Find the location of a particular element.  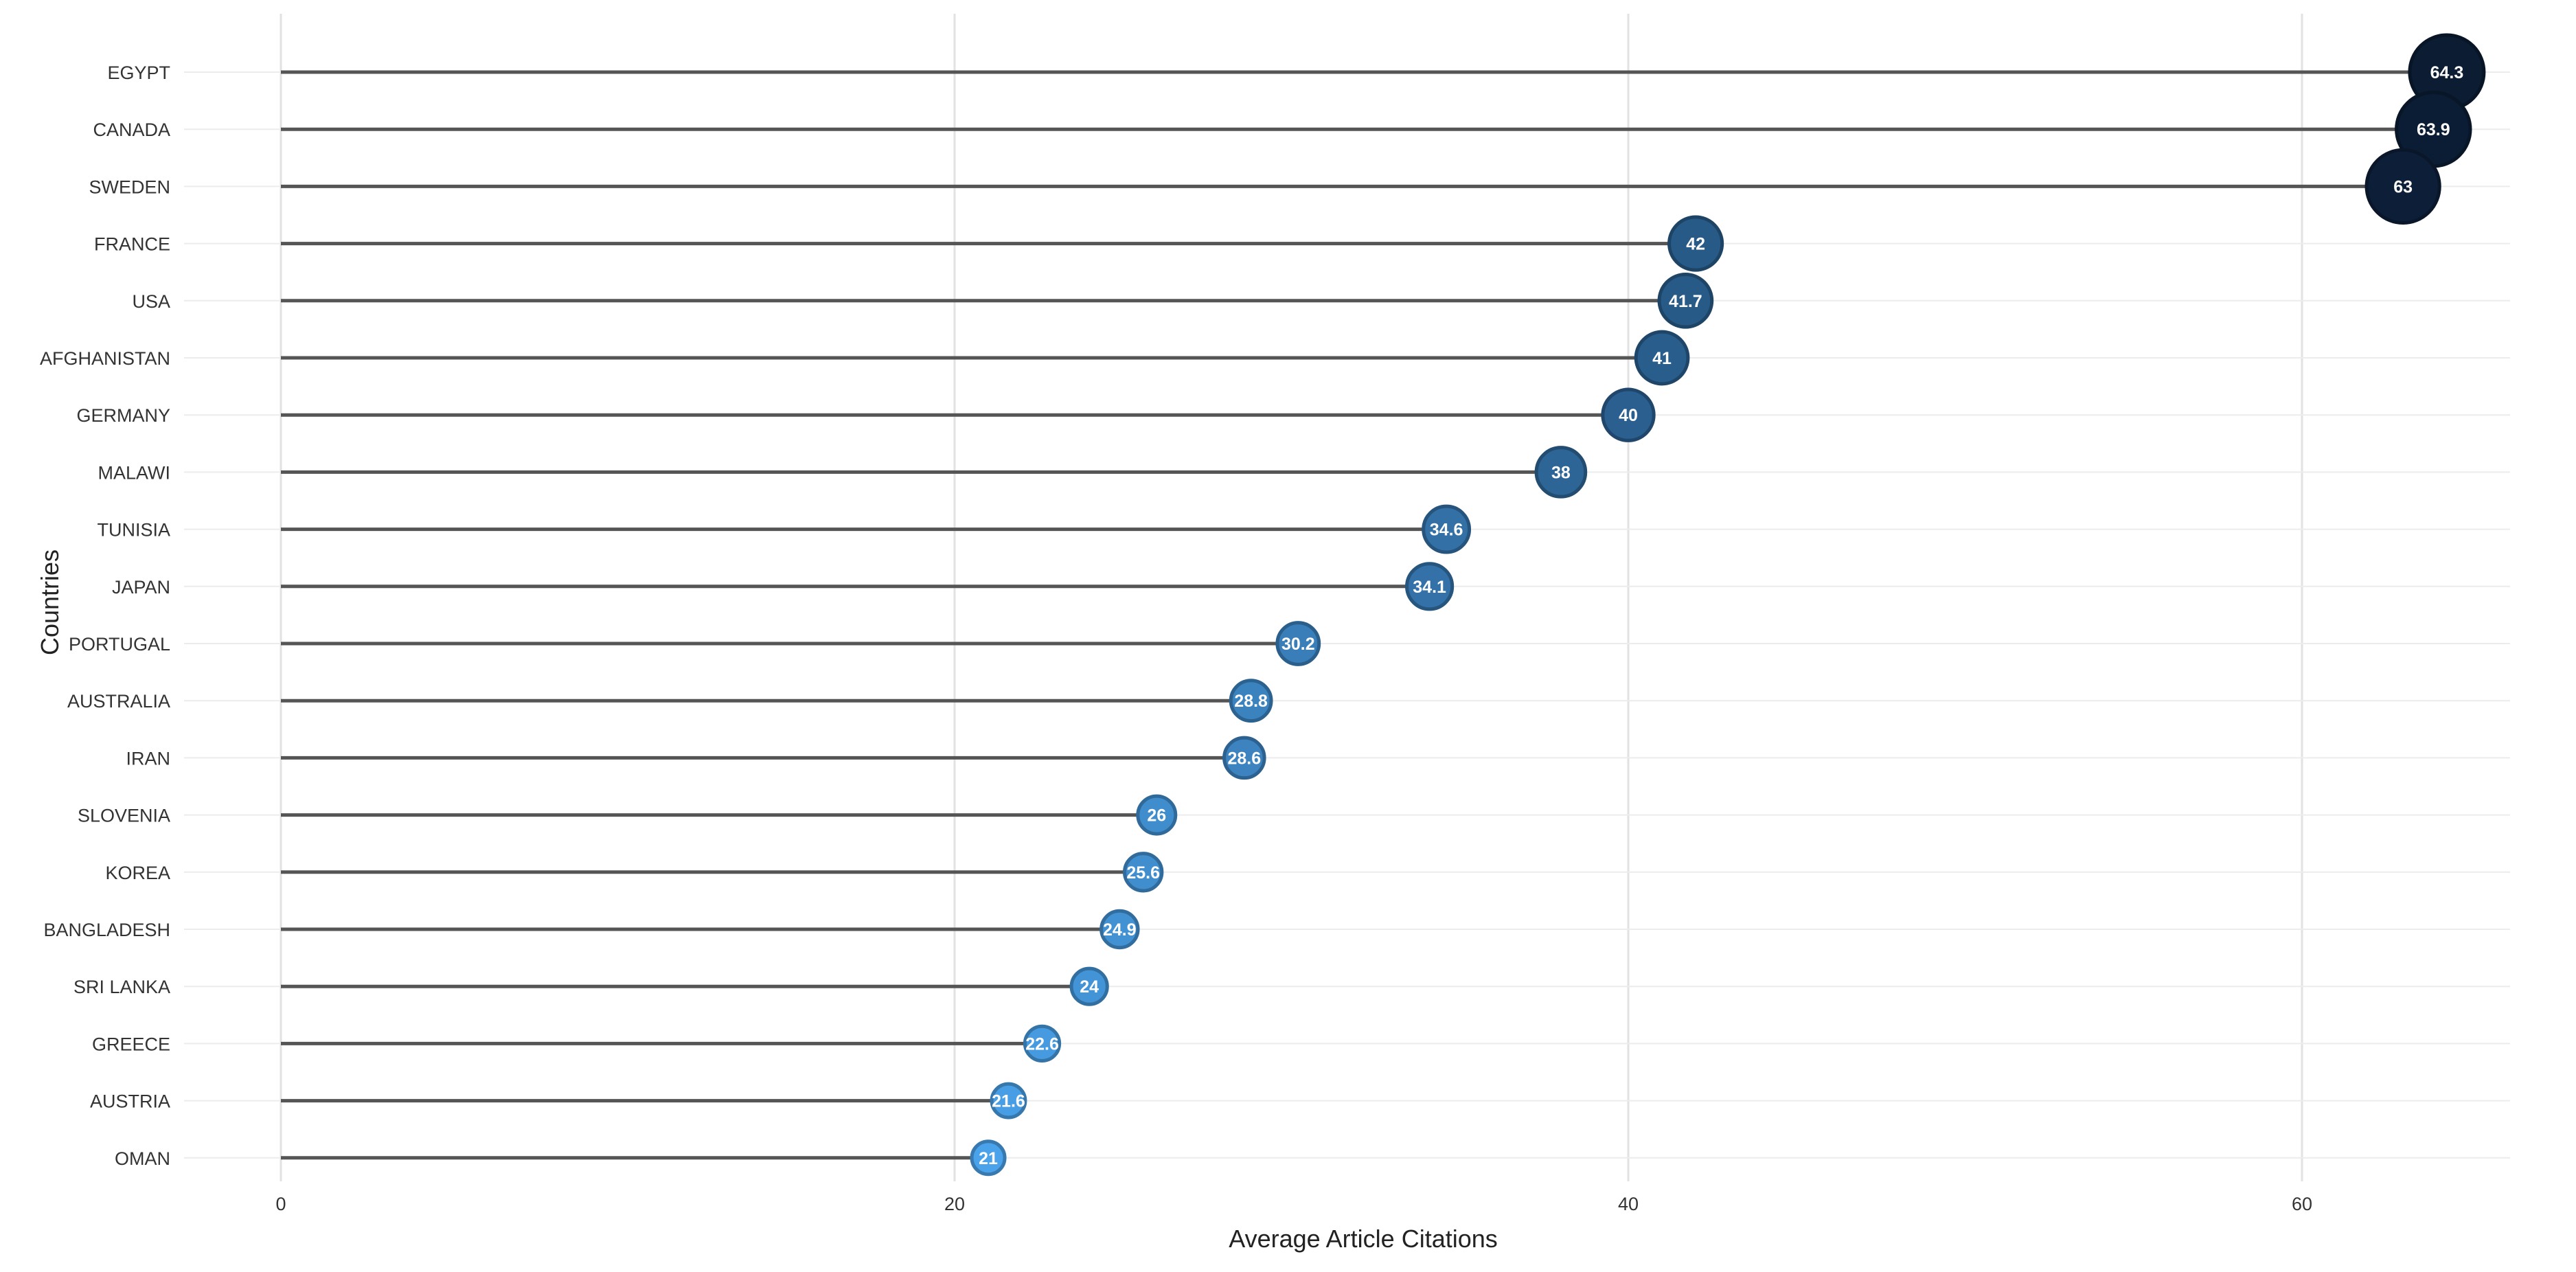

data-label: 21 is located at coordinates (988, 1158).